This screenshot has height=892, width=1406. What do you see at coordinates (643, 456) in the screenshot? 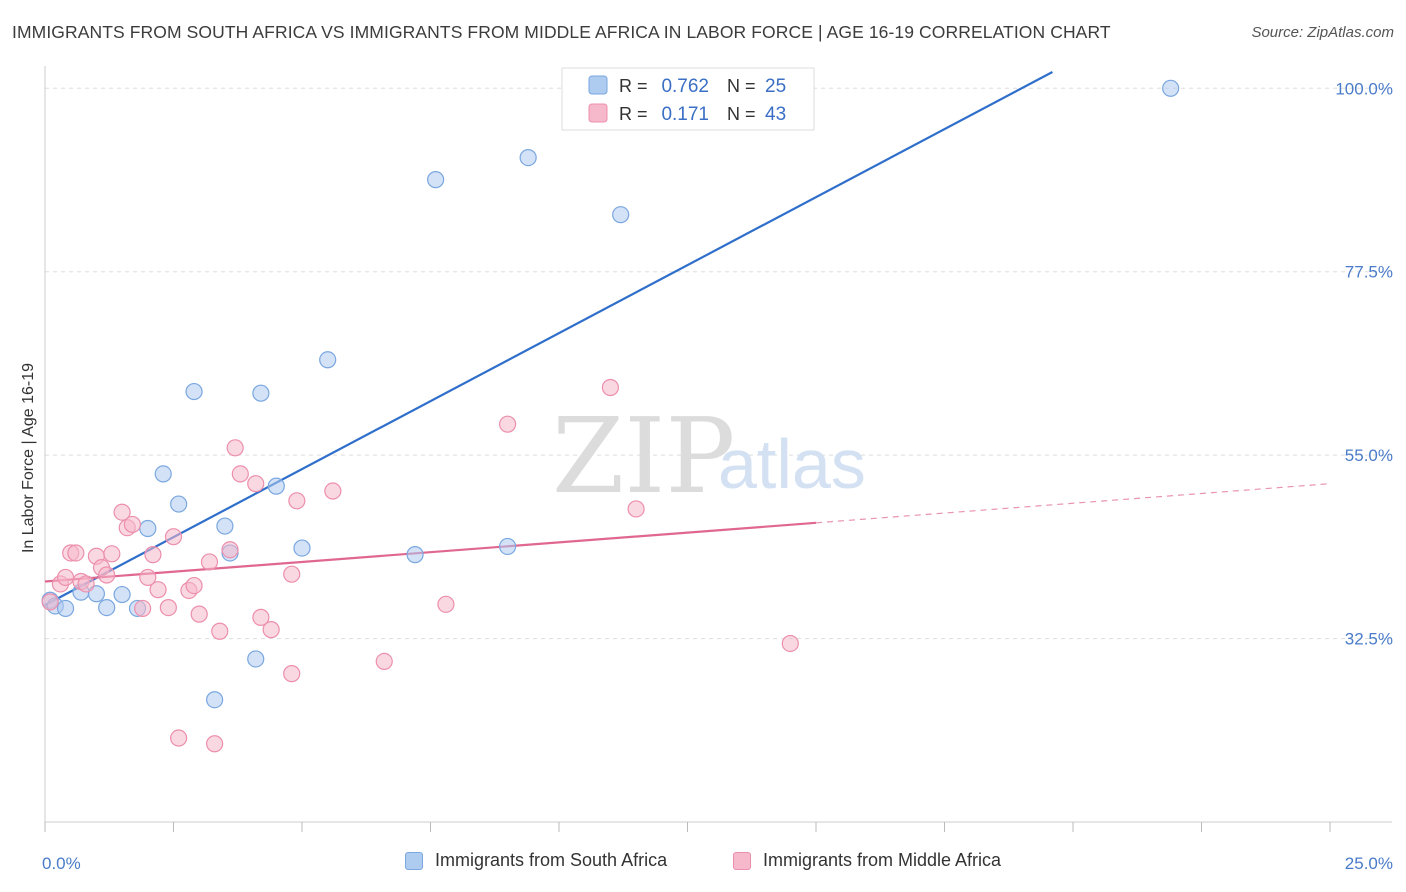
I see `watermark-zip: ZIP` at bounding box center [643, 456].